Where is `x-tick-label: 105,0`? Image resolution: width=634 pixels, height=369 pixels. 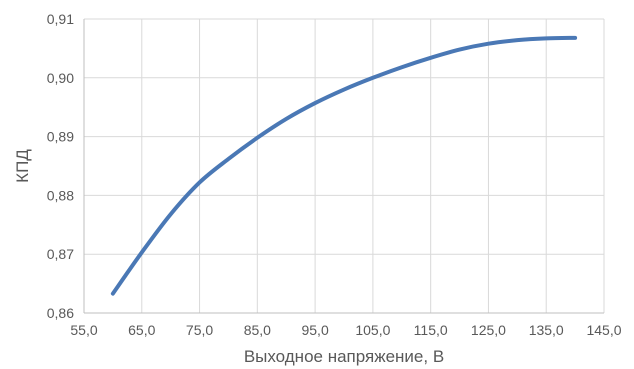
x-tick-label: 105,0 is located at coordinates (372, 330).